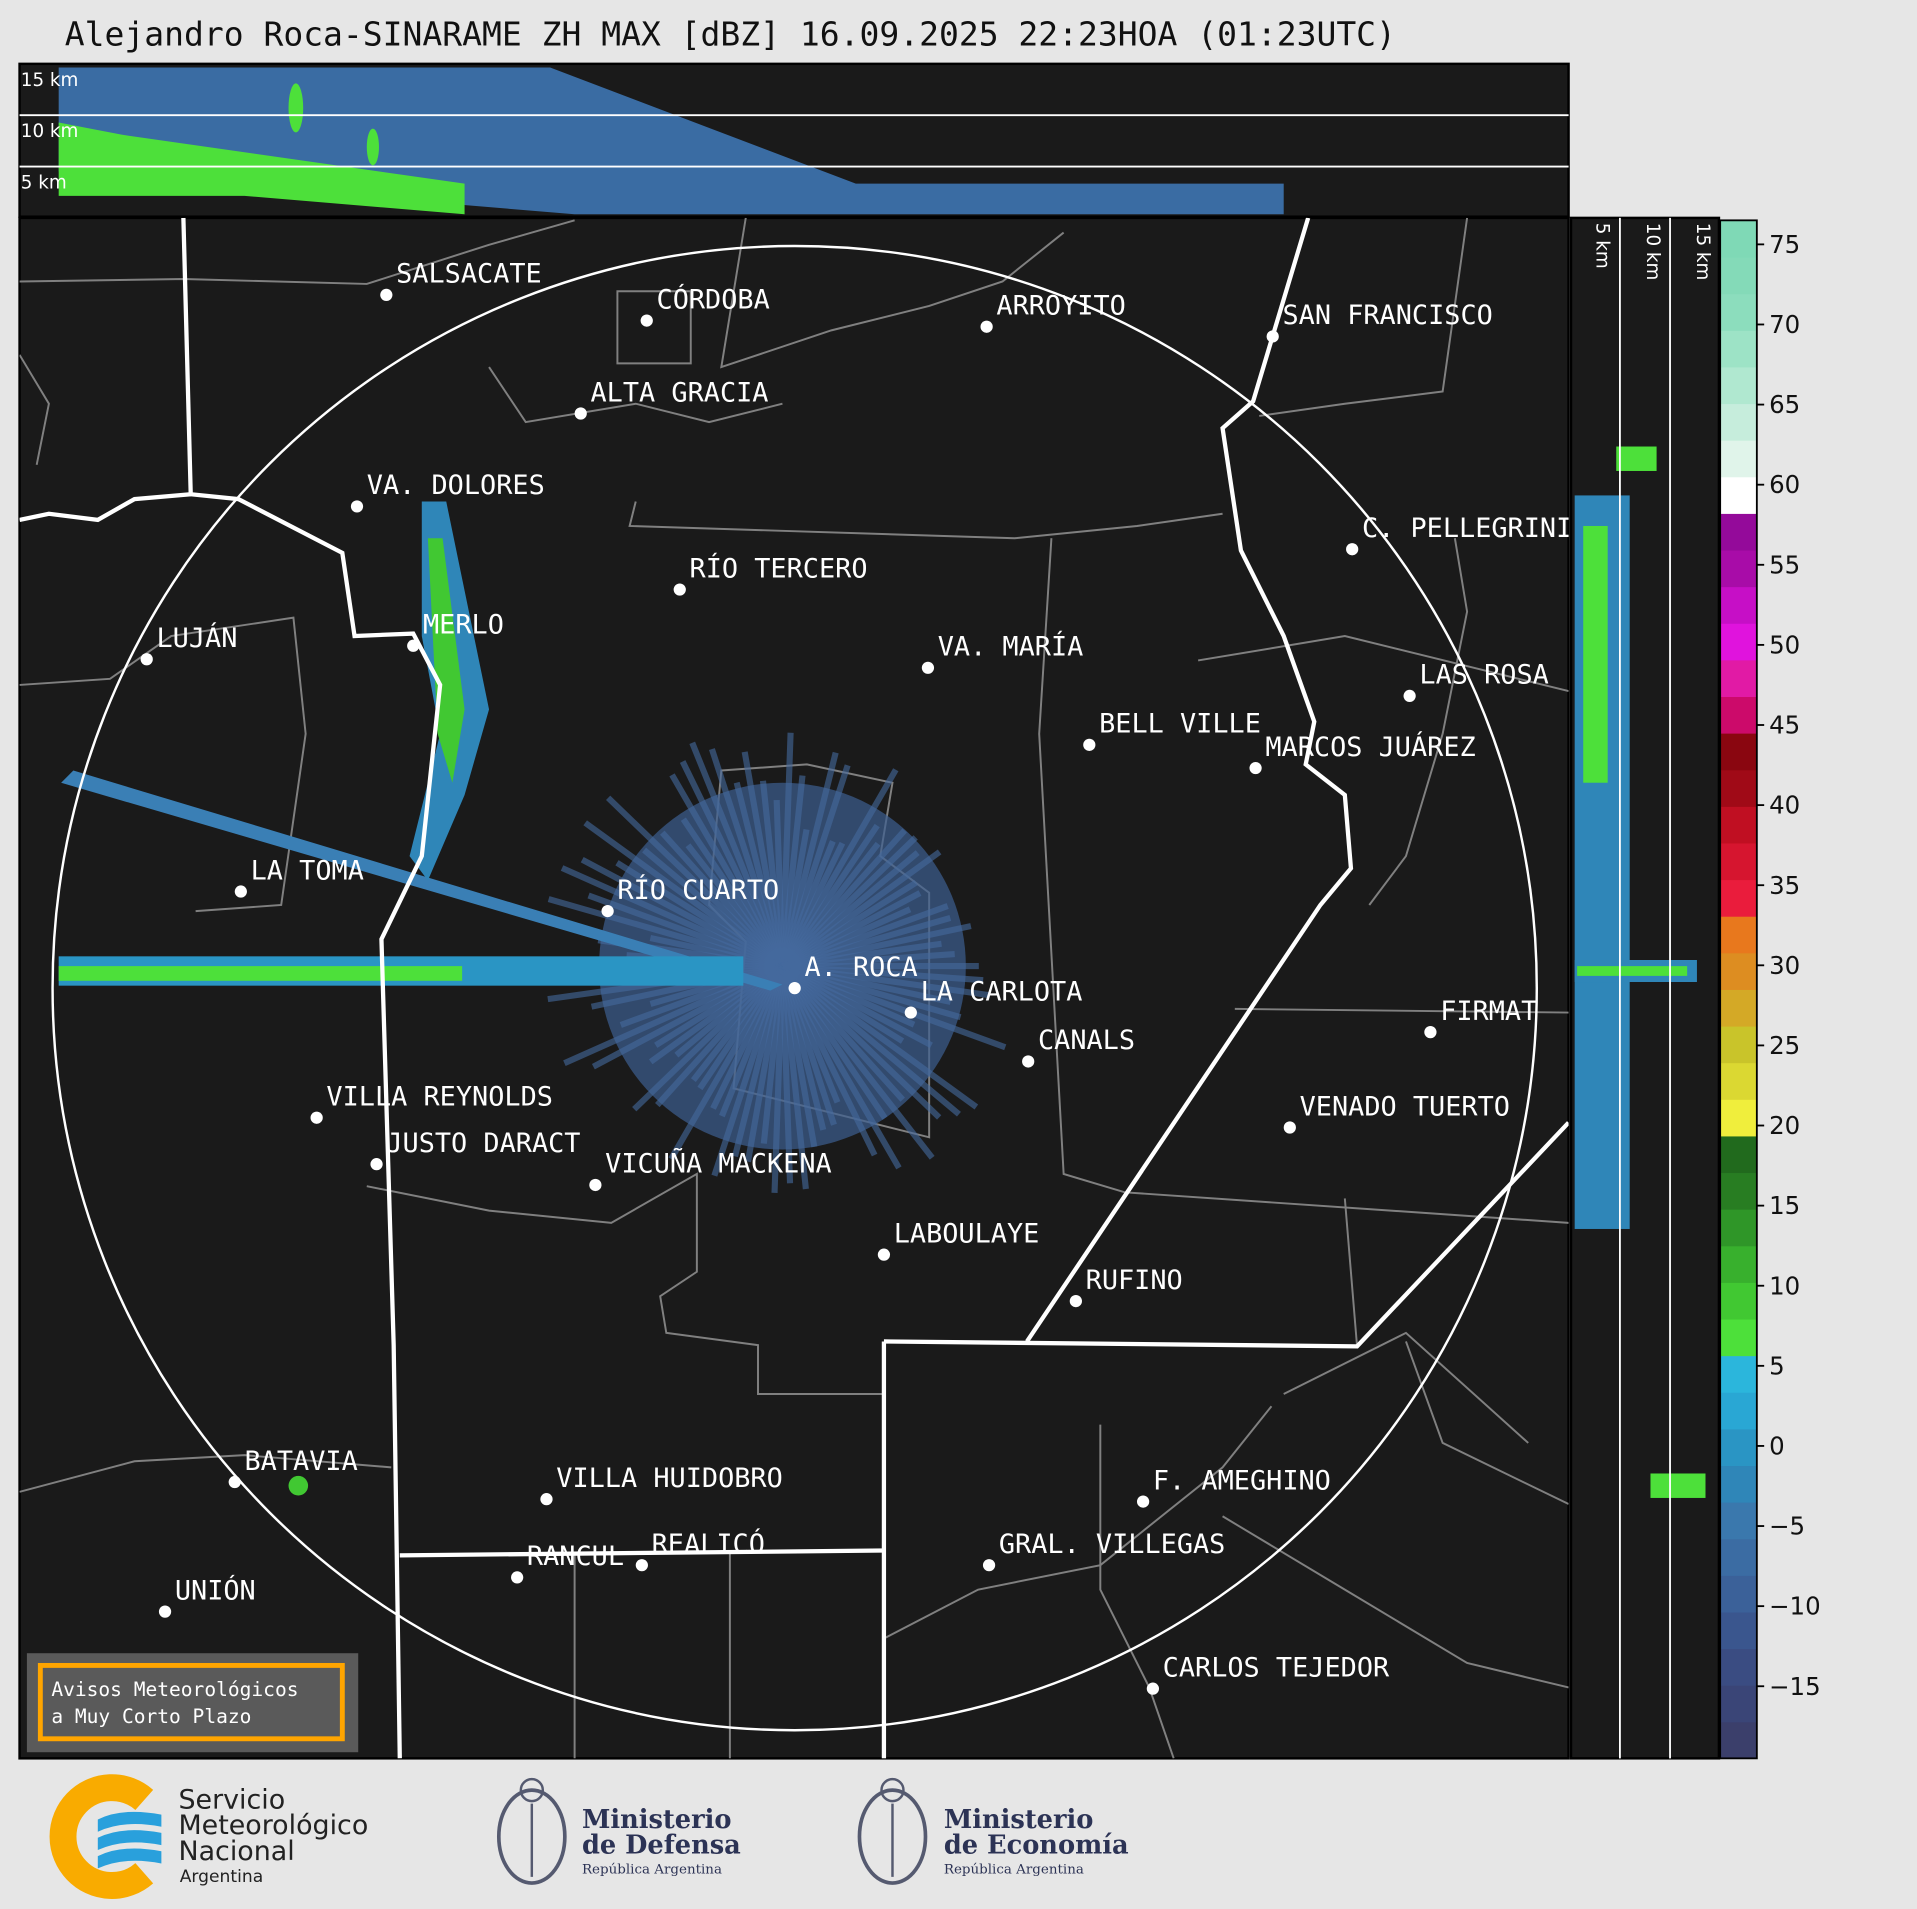 The height and width of the screenshot is (1909, 1917). What do you see at coordinates (779, 568) in the screenshot?
I see `city-label: RÍO TERCERO` at bounding box center [779, 568].